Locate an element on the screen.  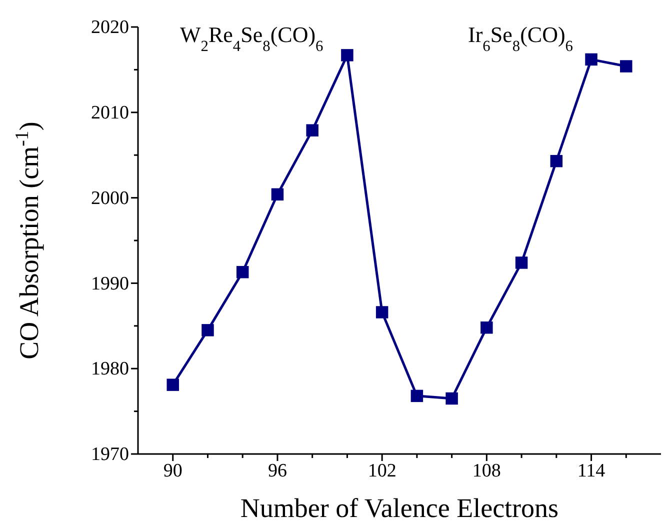
x-axis-title: Number of Valence Electrons is located at coordinates (399, 508).